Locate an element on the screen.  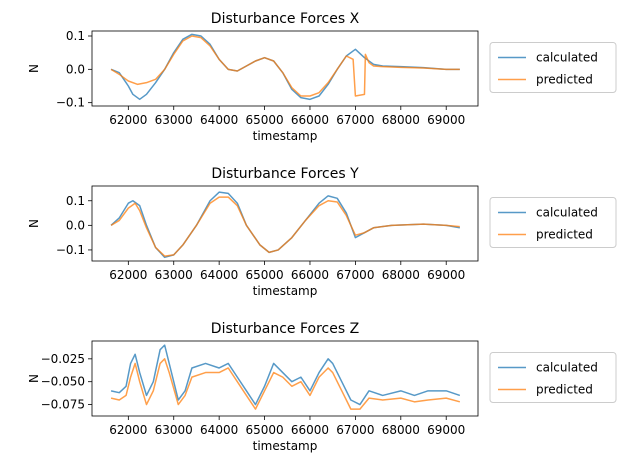
subplot-title: Disturbance Forces X is located at coordinates (285, 19).